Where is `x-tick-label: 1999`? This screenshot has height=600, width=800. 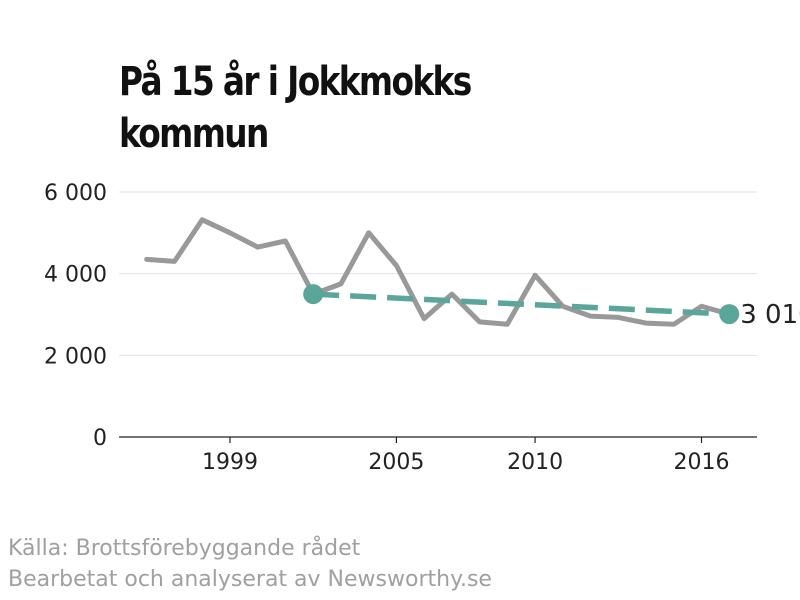
x-tick-label: 1999 is located at coordinates (230, 462).